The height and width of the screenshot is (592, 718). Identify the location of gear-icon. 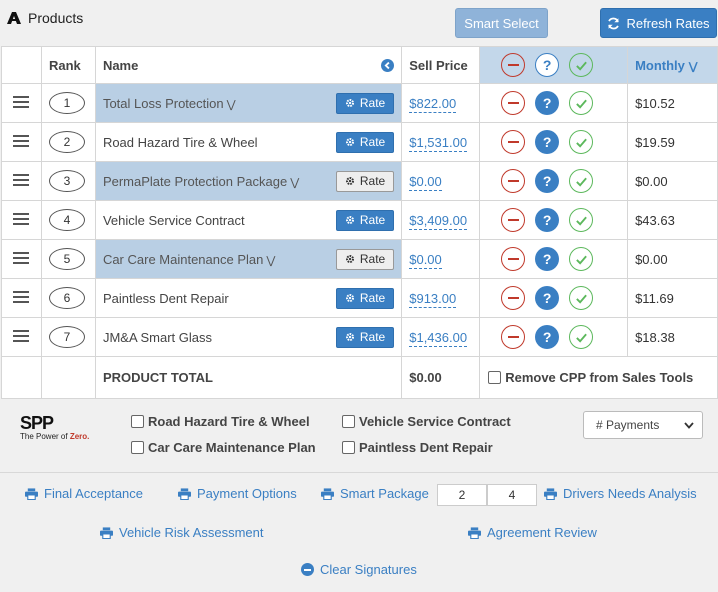
(349, 142).